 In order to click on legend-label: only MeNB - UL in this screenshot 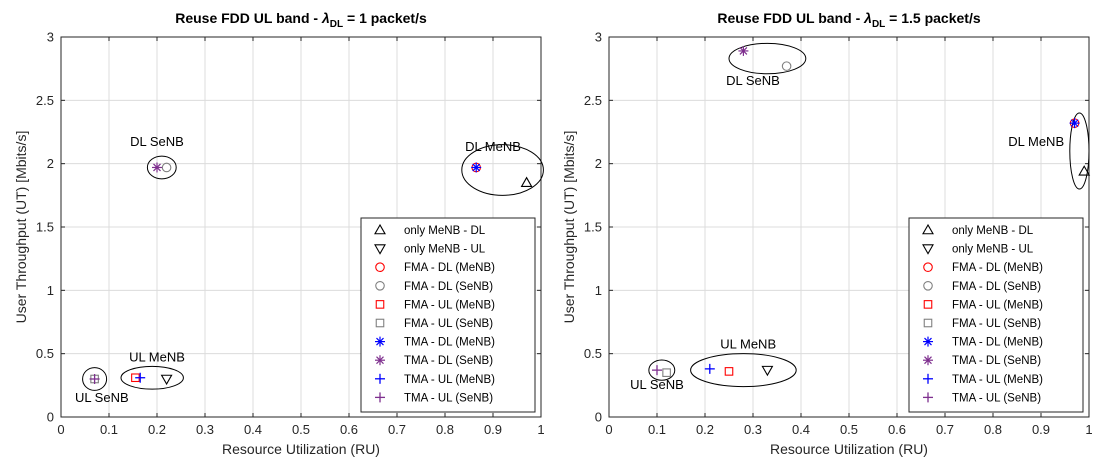, I will do `click(993, 250)`.